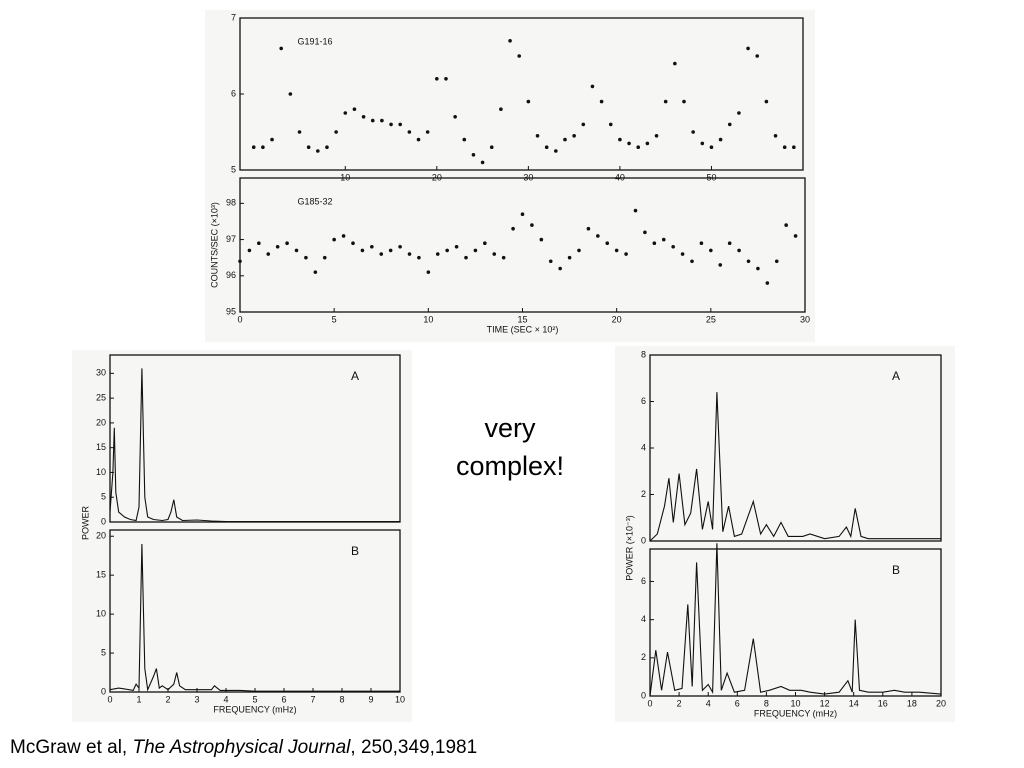  What do you see at coordinates (103, 521) in the screenshot?
I see `y-tick-label: 0` at bounding box center [103, 521].